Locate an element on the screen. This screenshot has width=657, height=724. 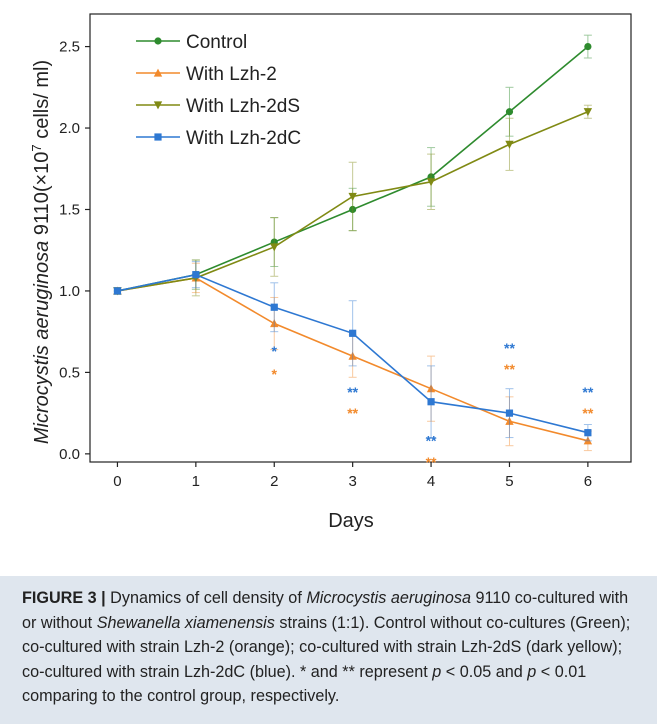
y-axis-label-species: Microcystis aeruginosa is located at coordinates (42, 342).